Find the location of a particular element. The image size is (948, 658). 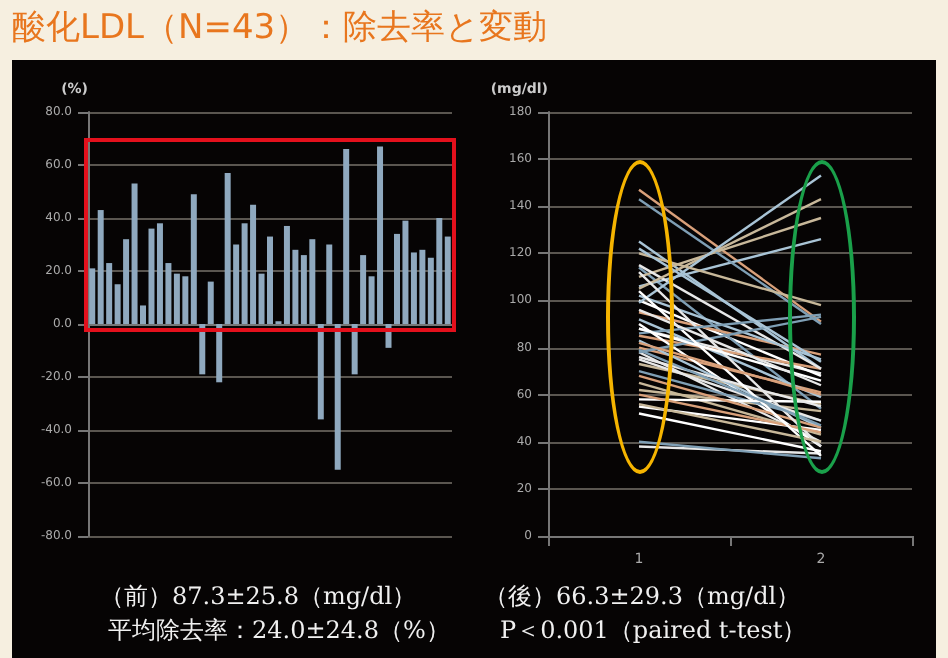

text: P＜0.001（paired t-test） is located at coordinates (653, 631).